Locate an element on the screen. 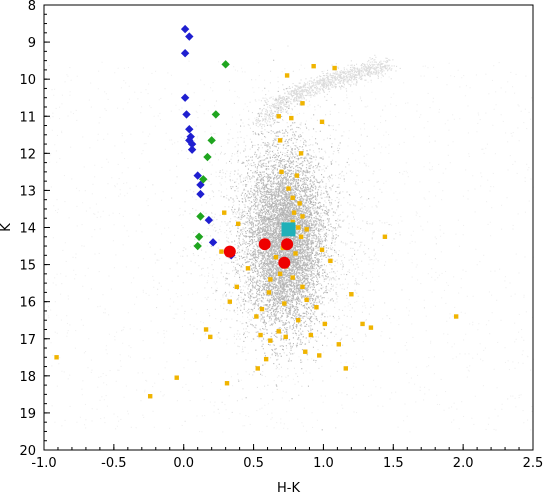 This screenshot has width=548, height=500. y-tick-label: 10 is located at coordinates (27, 80).